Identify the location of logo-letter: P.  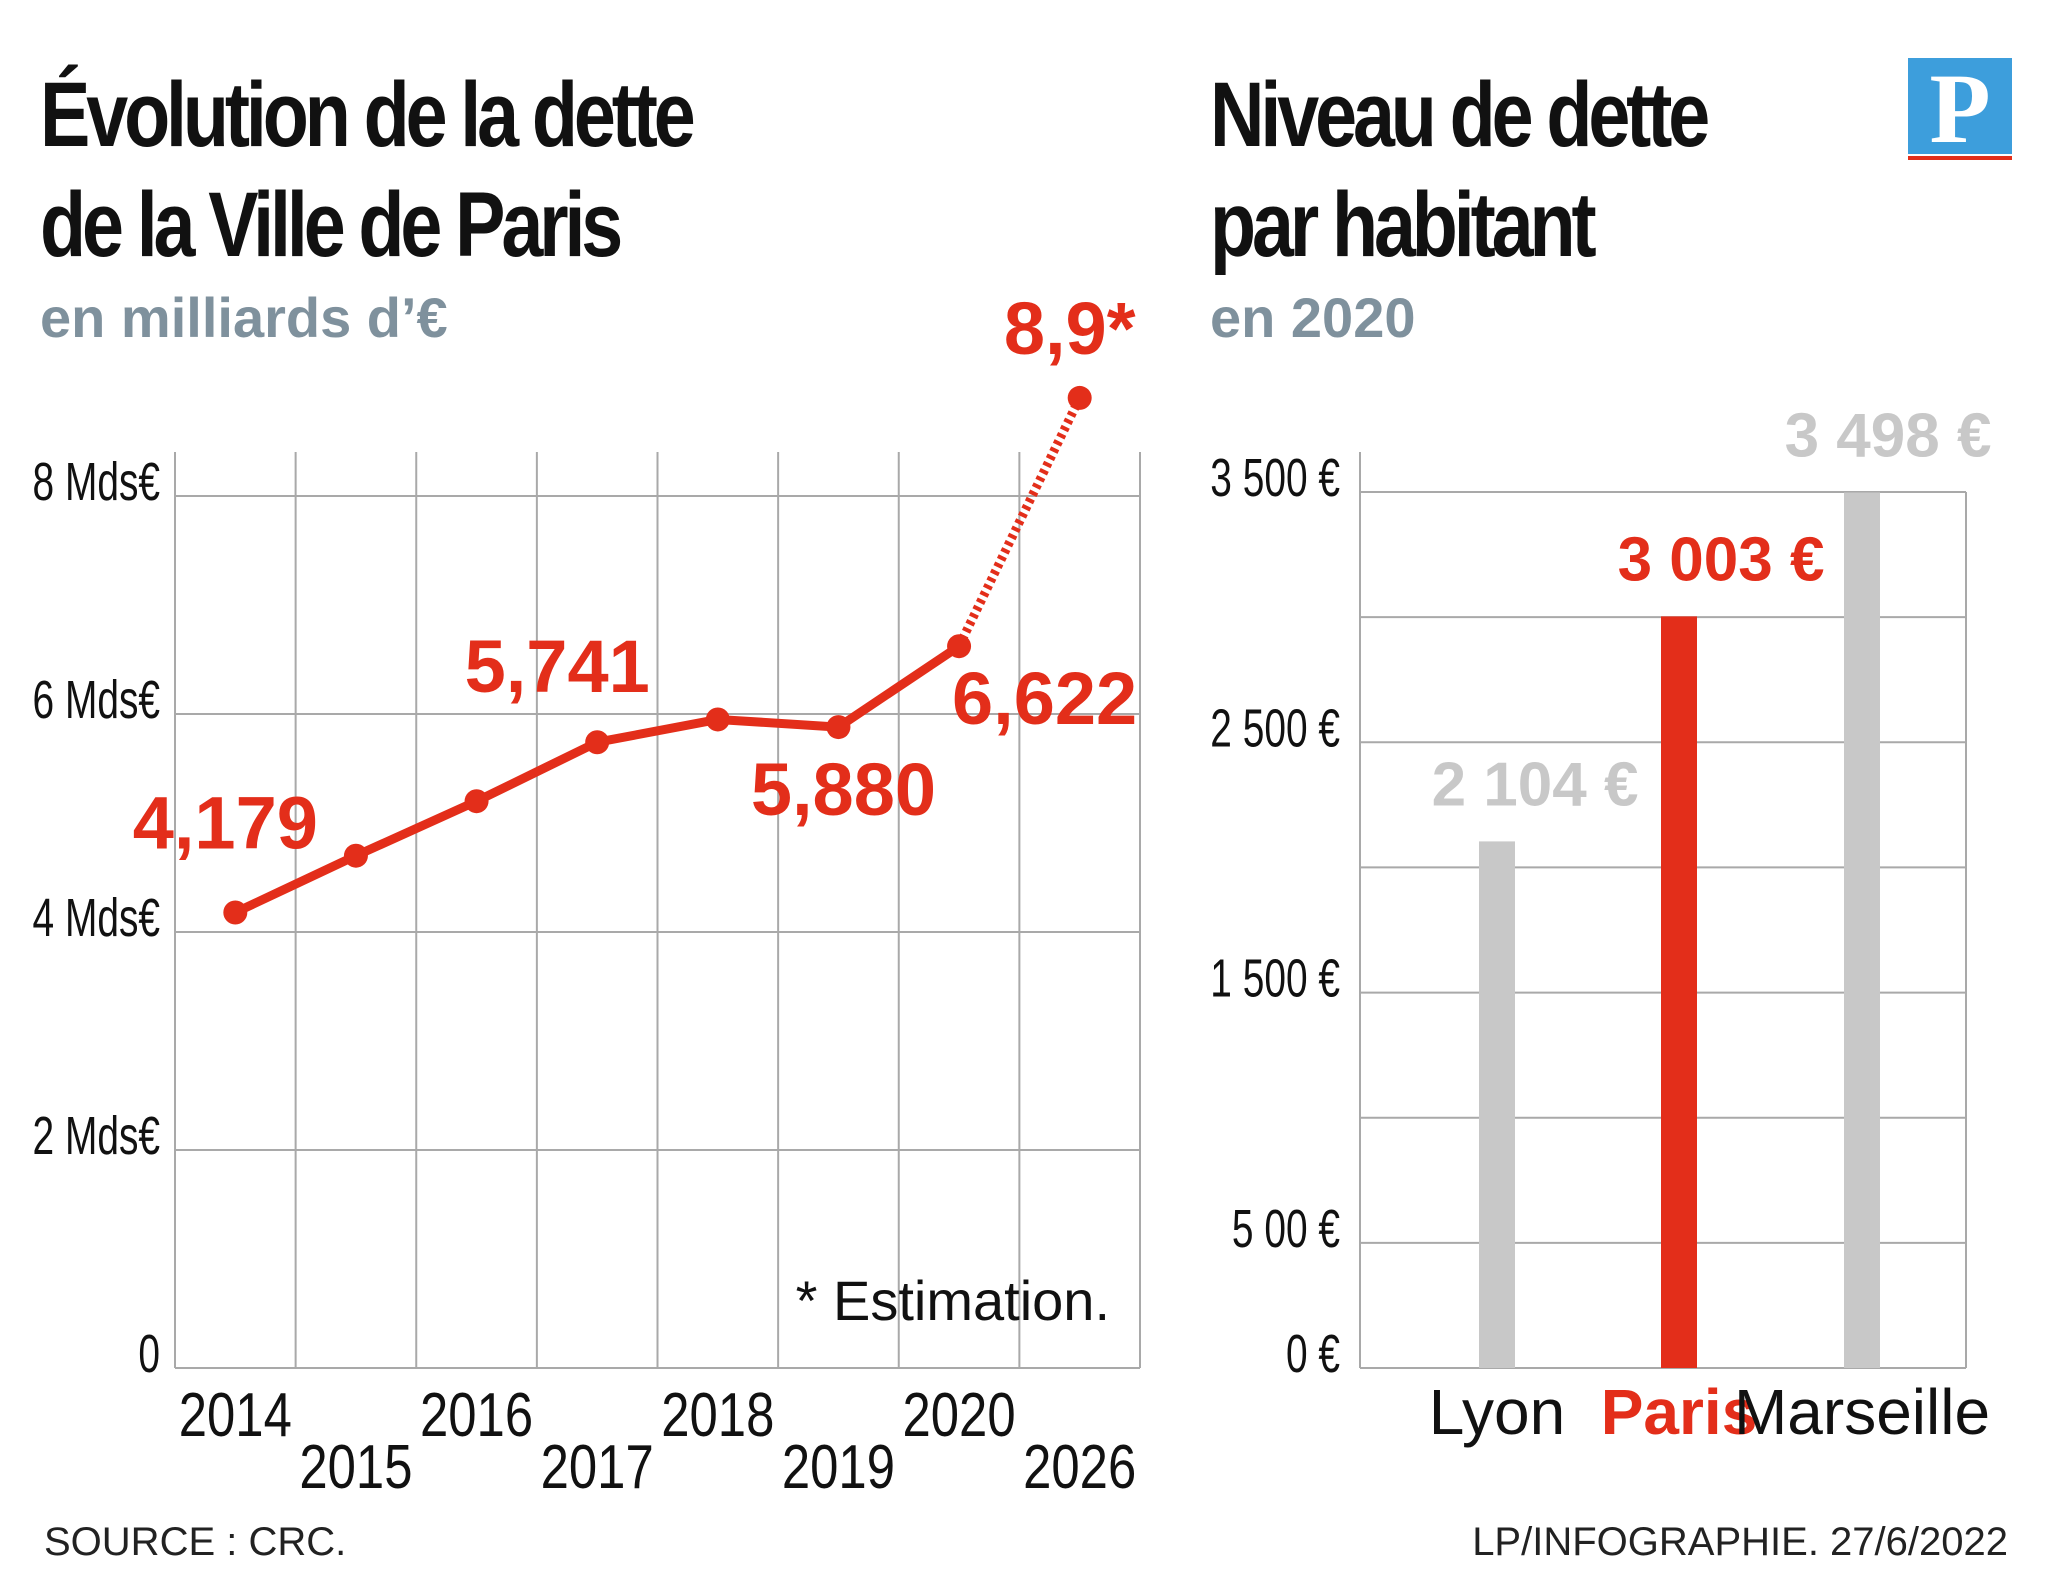
(1959, 111).